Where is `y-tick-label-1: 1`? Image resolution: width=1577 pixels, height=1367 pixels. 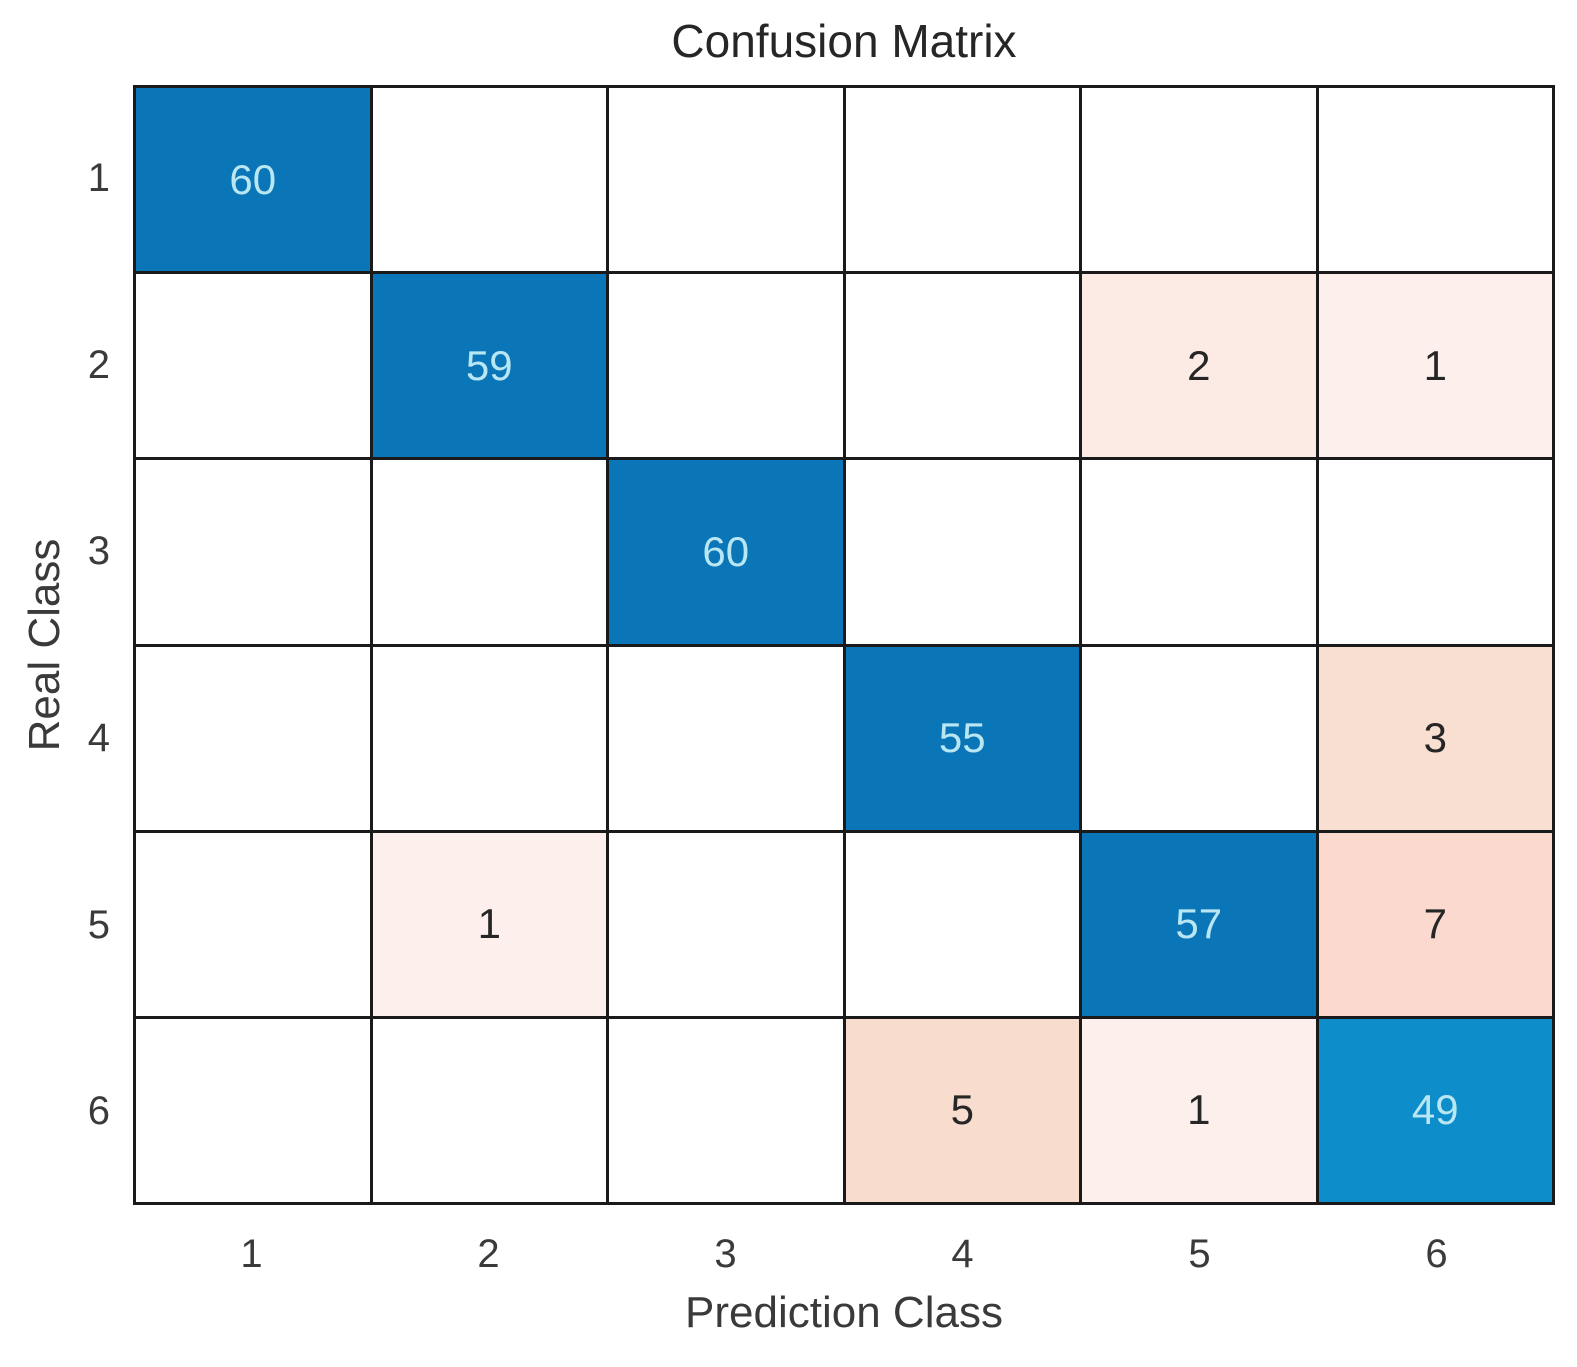
y-tick-label-1: 1 is located at coordinates (98, 177).